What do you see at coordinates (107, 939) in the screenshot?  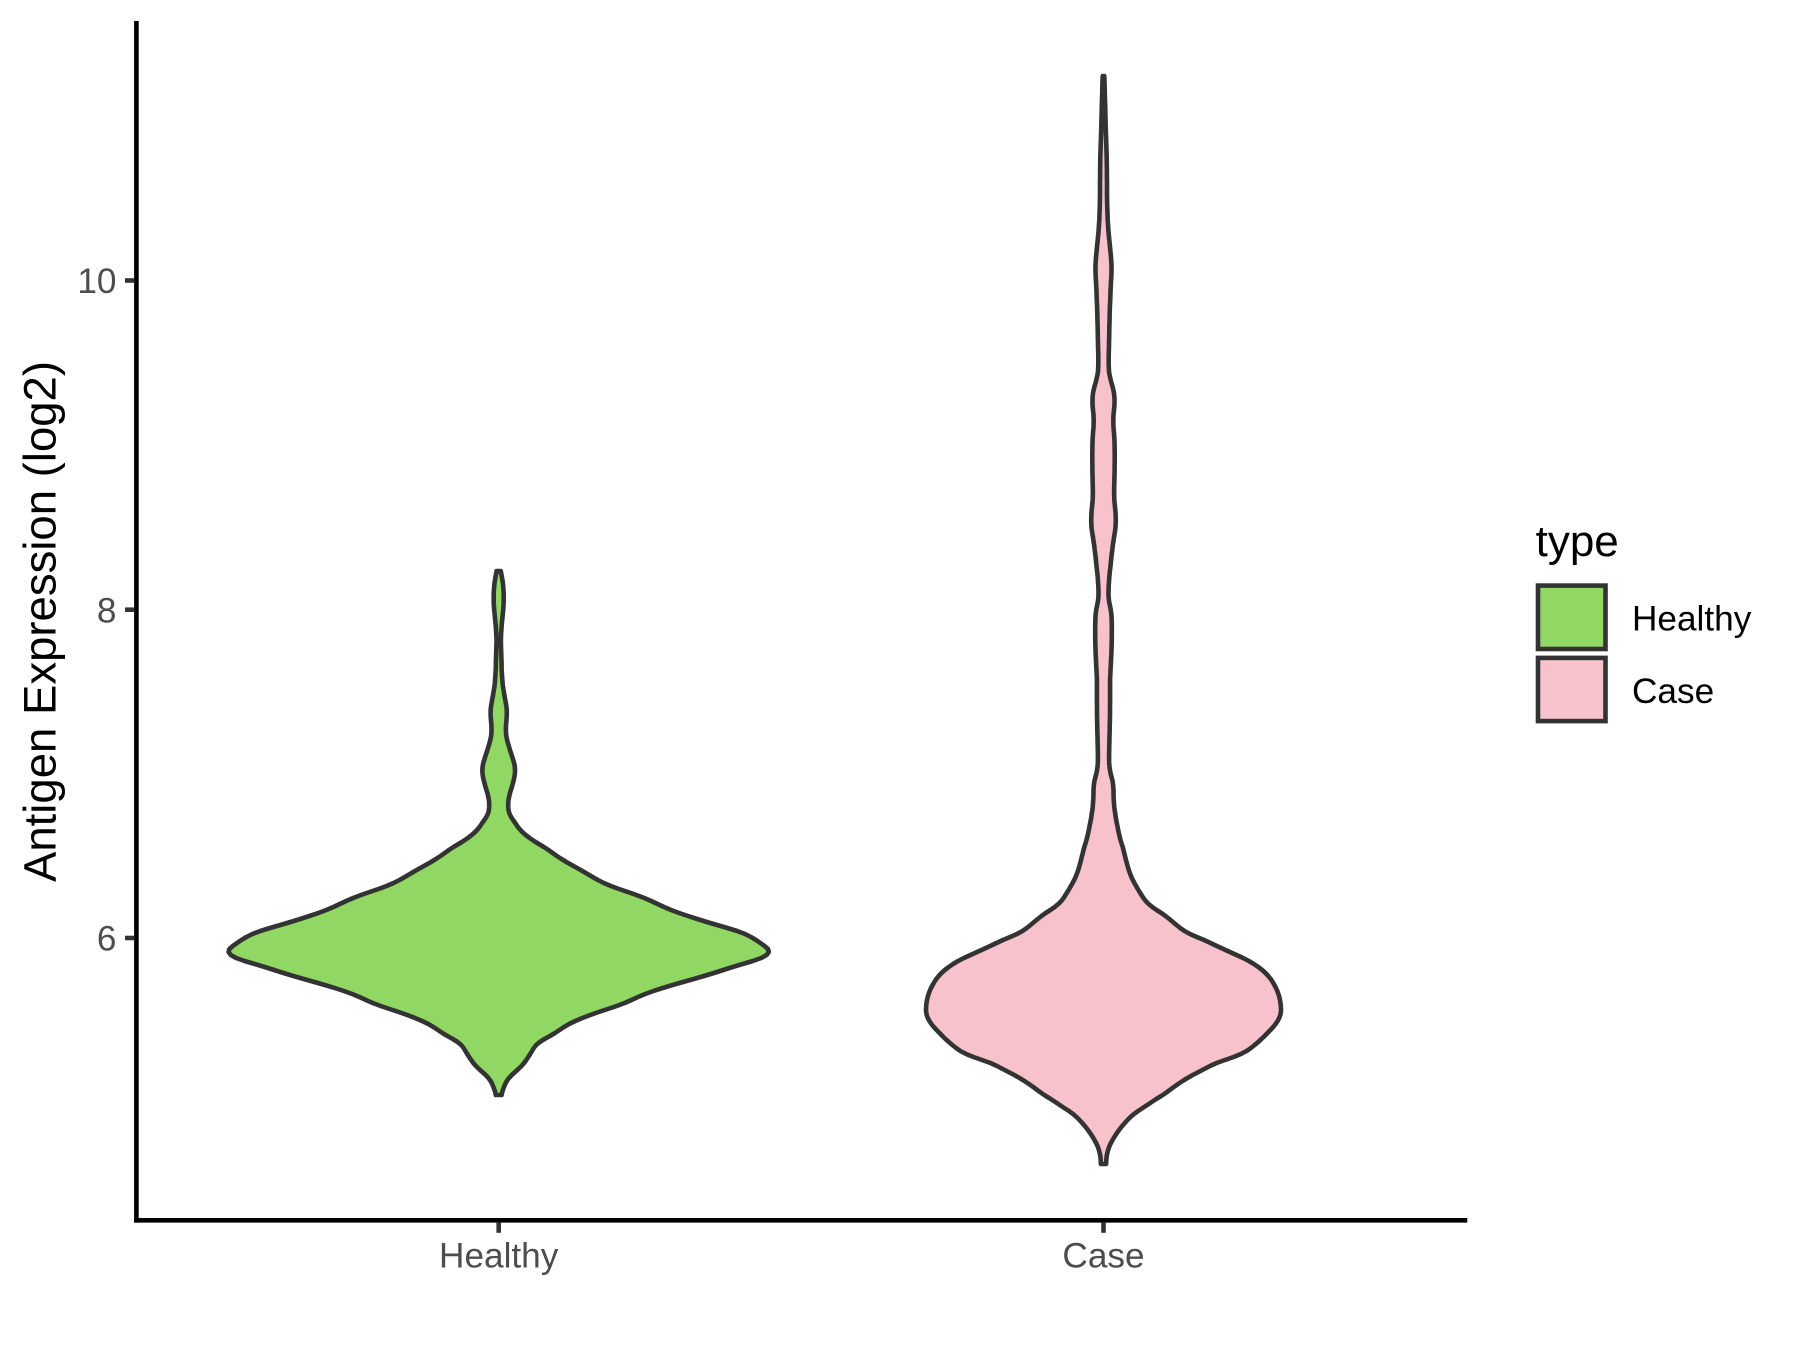 I see `svg-text: 6` at bounding box center [107, 939].